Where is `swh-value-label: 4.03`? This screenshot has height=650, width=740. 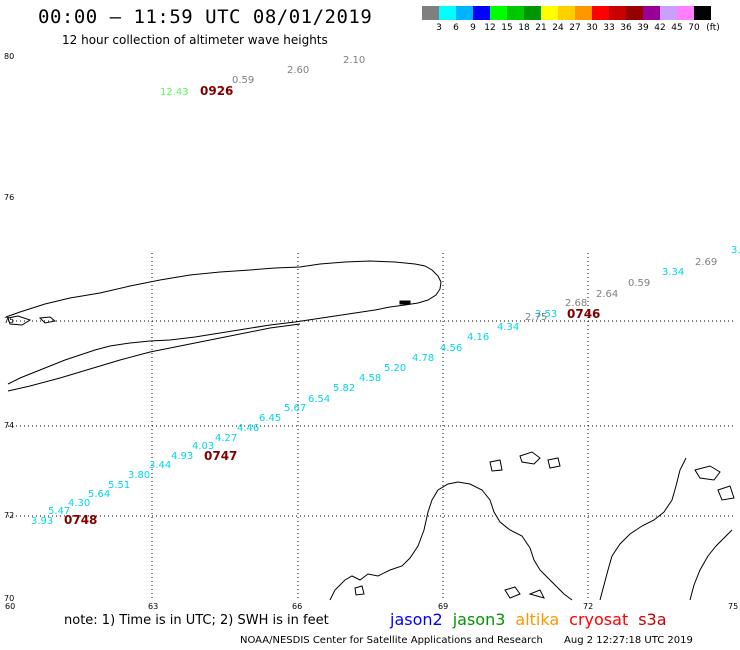 swh-value-label: 4.03 is located at coordinates (203, 446).